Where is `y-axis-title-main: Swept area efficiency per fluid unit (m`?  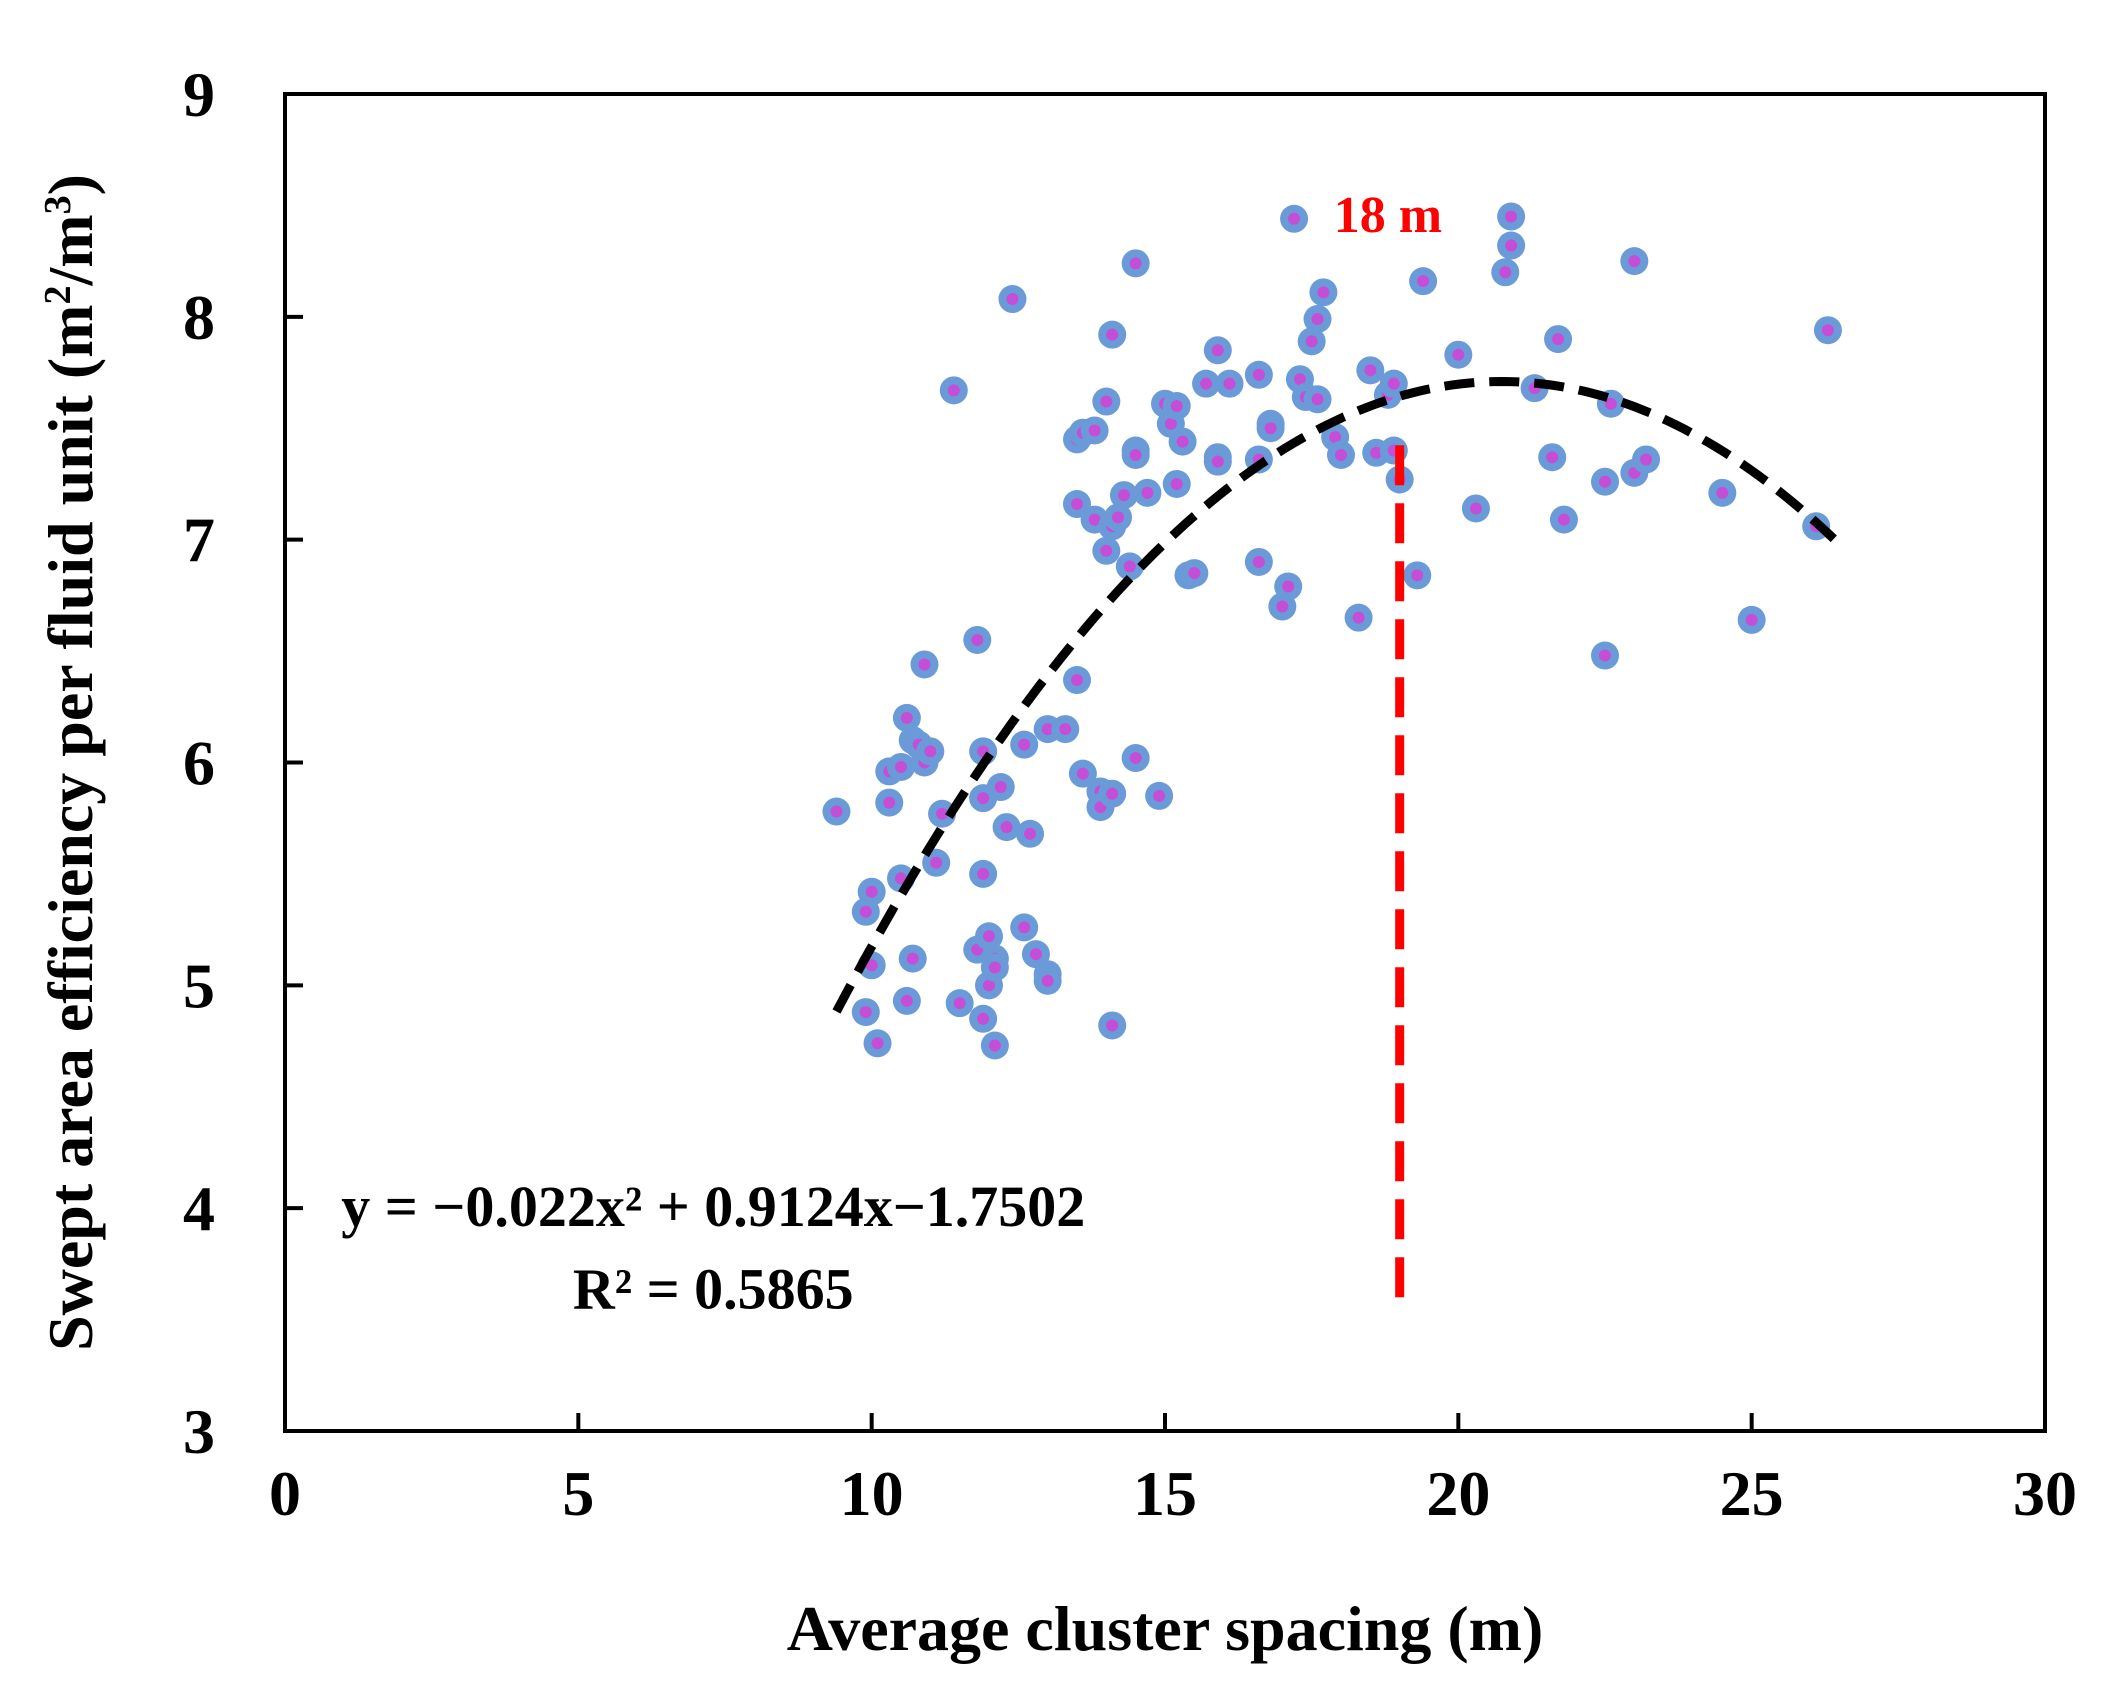 y-axis-title-main: Swept area efficiency per fluid unit (m is located at coordinates (70, 828).